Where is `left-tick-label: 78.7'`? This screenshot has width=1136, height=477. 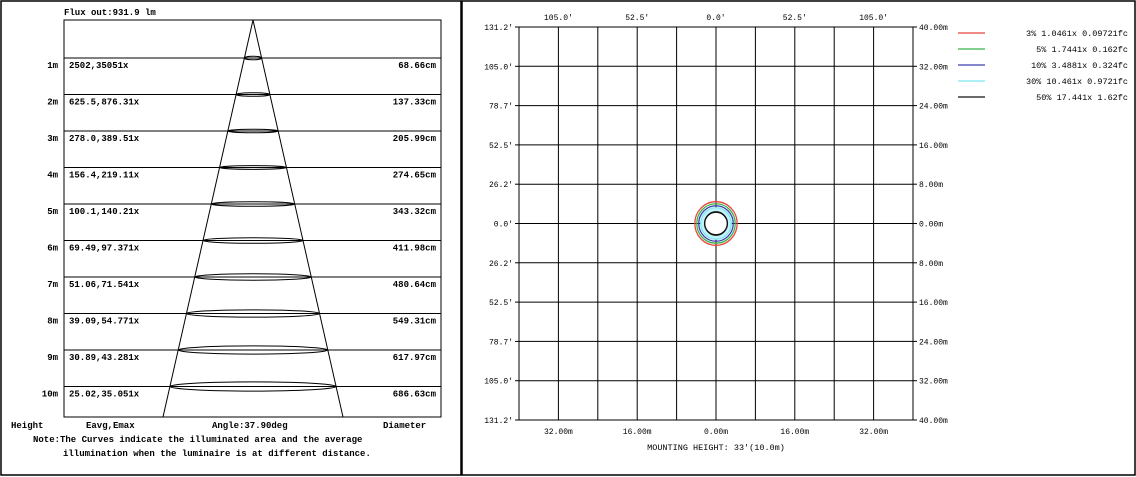
left-tick-label: 78.7' is located at coordinates (501, 342).